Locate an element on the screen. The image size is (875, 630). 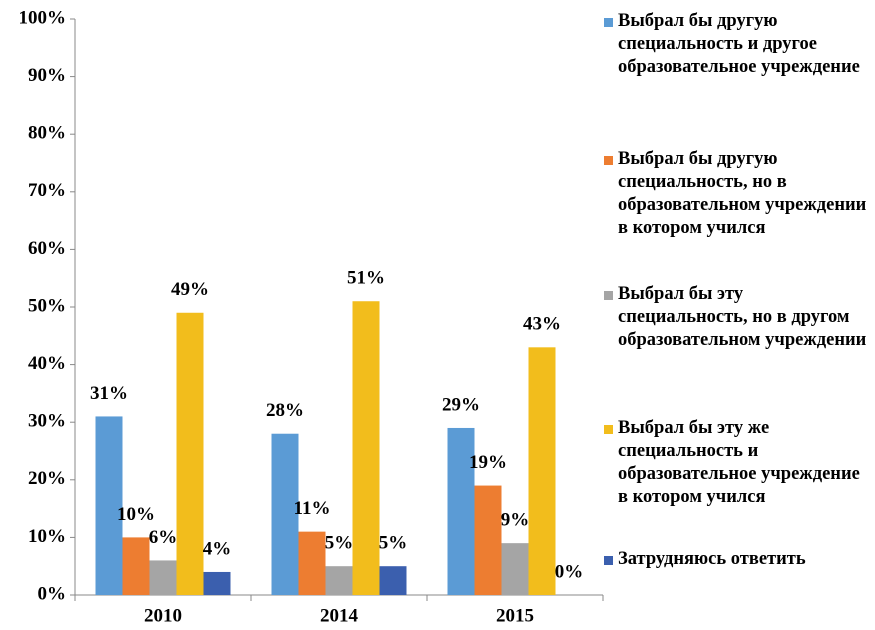
y-tick-label: 30% is located at coordinates (47, 421).